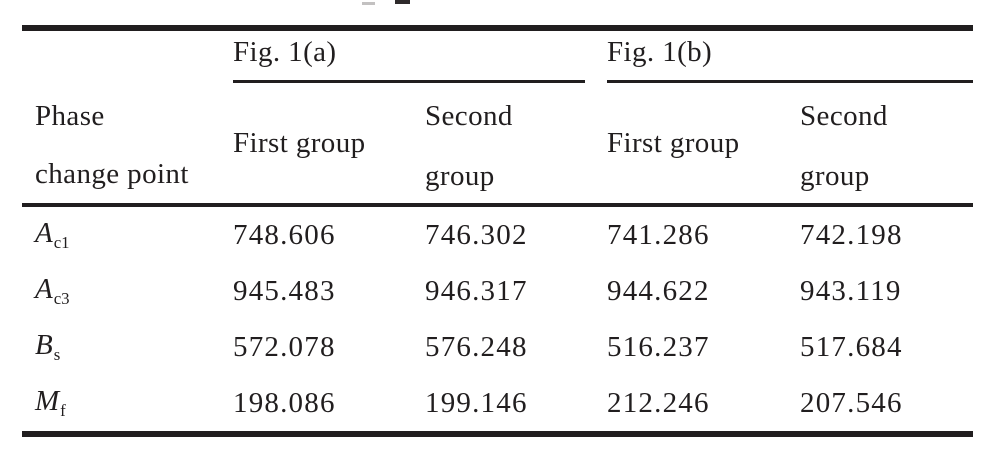 The height and width of the screenshot is (451, 991). I want to click on cell-value: 943.119, so click(851, 290).